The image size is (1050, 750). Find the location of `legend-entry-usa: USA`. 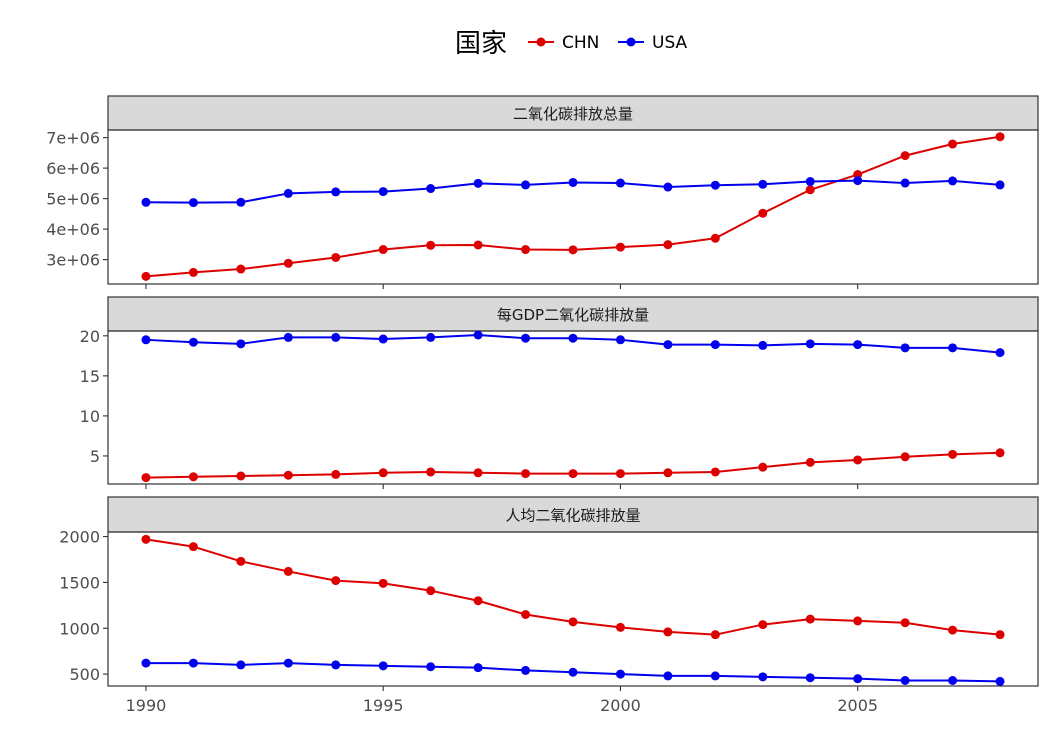

legend-entry-usa: USA is located at coordinates (653, 43).